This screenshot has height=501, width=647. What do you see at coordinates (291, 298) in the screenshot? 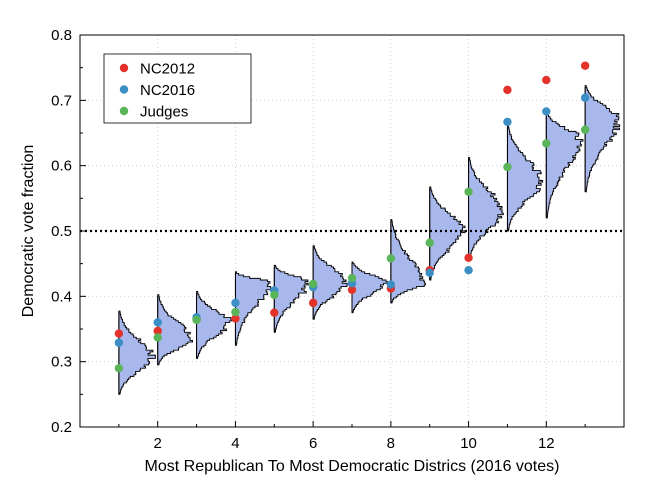
I see `district-5-distribution` at bounding box center [291, 298].